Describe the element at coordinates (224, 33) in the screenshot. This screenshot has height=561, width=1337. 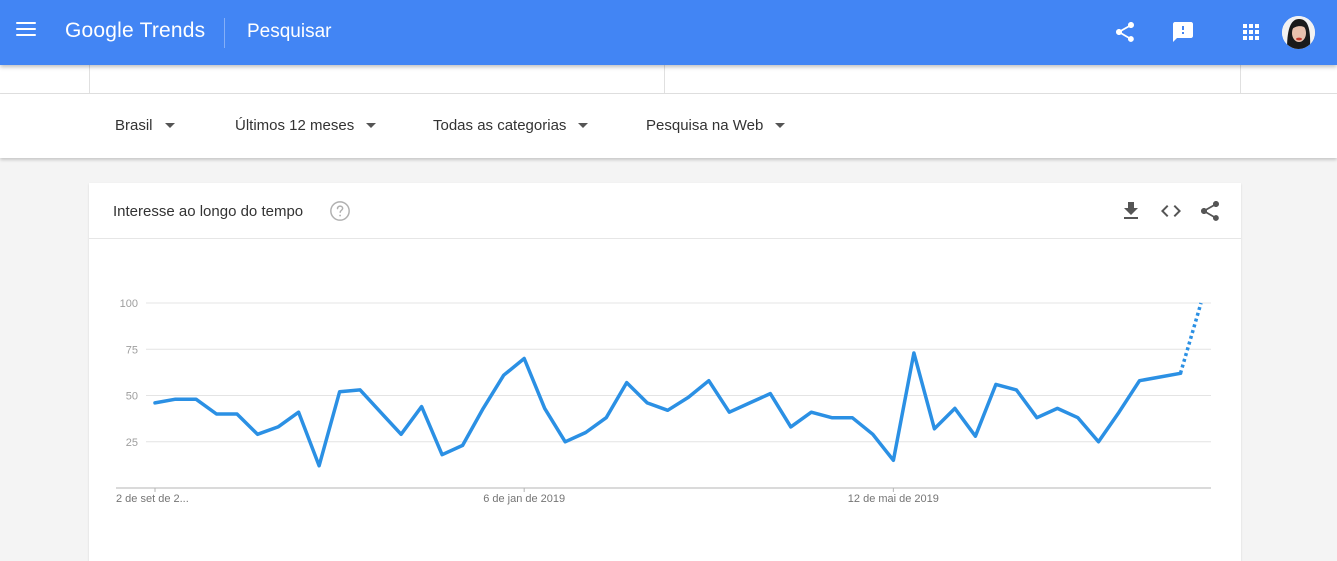
I see `header-divider` at that location.